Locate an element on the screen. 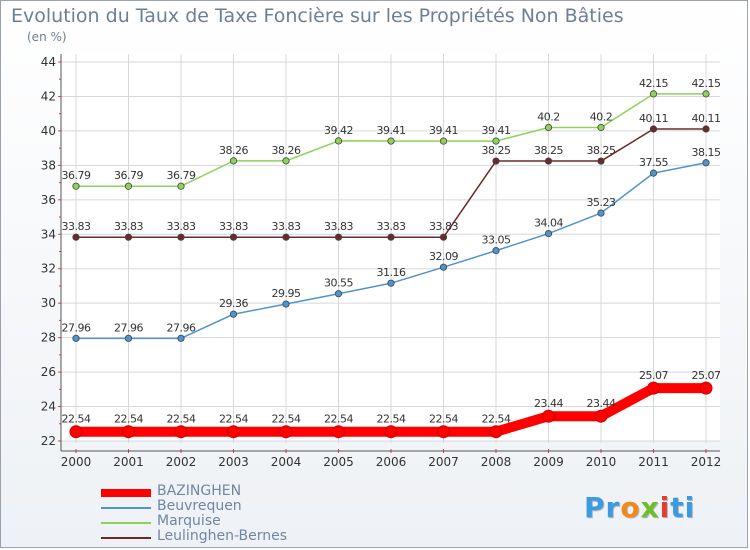 The height and width of the screenshot is (550, 750). data-label: 39.41 is located at coordinates (496, 130).